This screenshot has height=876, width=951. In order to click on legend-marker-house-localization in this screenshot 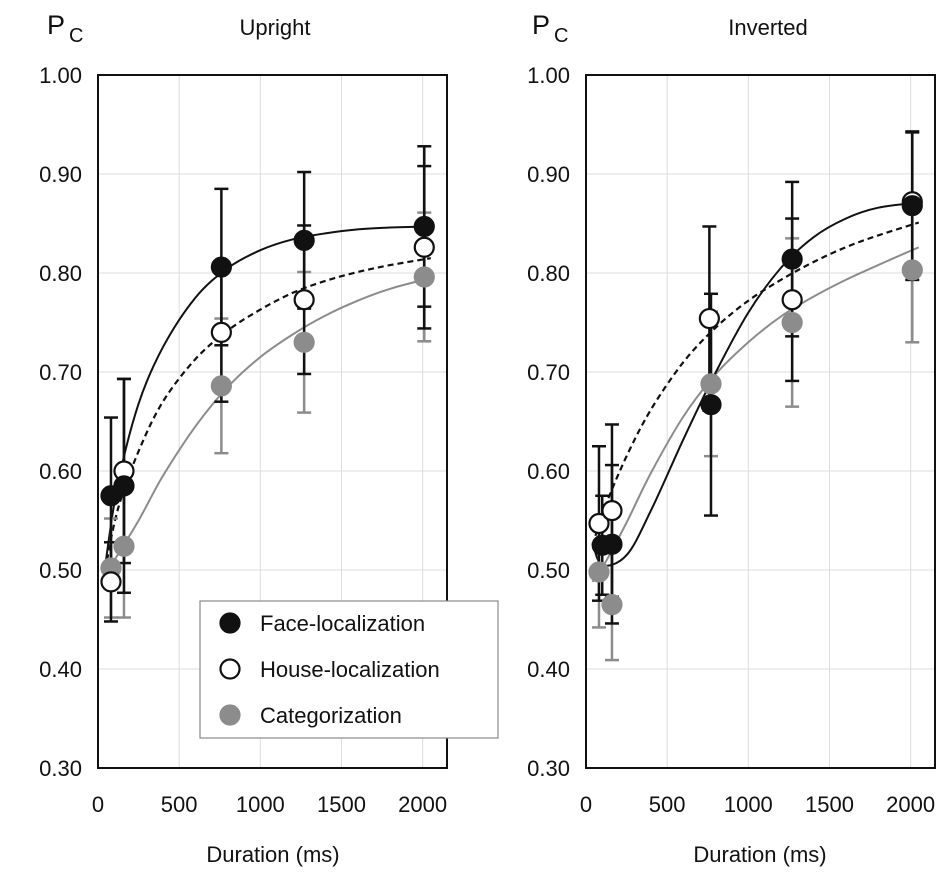, I will do `click(230, 669)`.